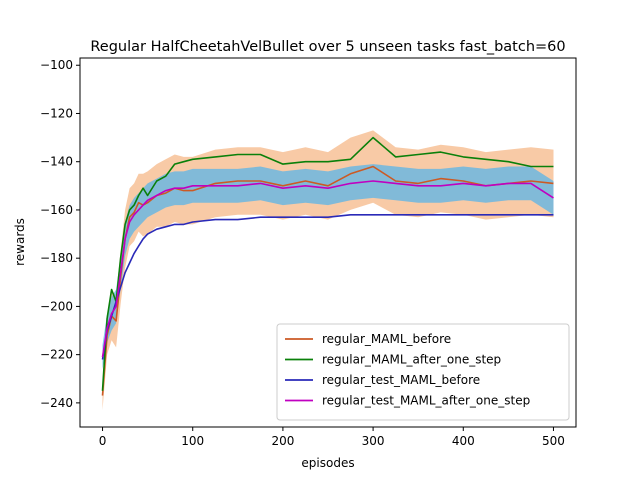  Describe the element at coordinates (401, 380) in the screenshot. I see `legend-label-regular_test_MAML_before: regular_test_MAML_before` at that location.